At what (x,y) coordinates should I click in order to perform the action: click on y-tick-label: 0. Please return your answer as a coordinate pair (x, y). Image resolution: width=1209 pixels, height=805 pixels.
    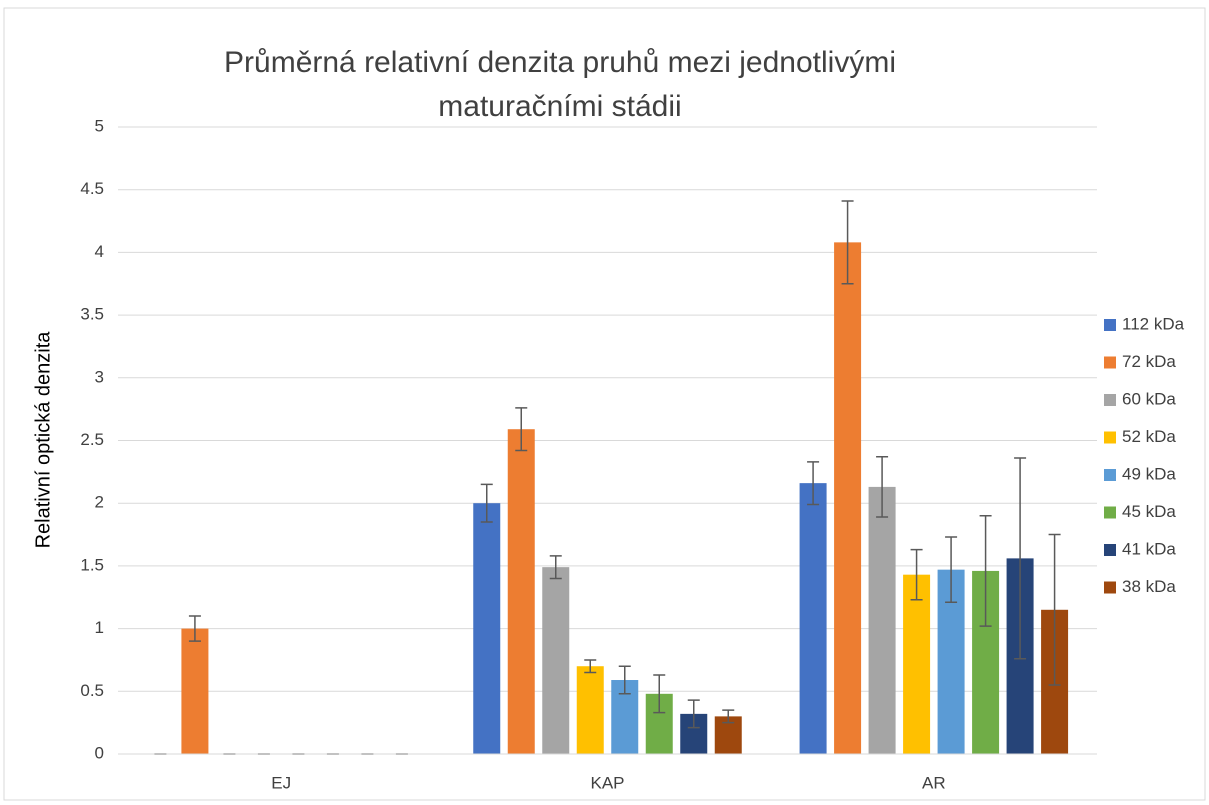
    Looking at the image, I should click on (99, 752).